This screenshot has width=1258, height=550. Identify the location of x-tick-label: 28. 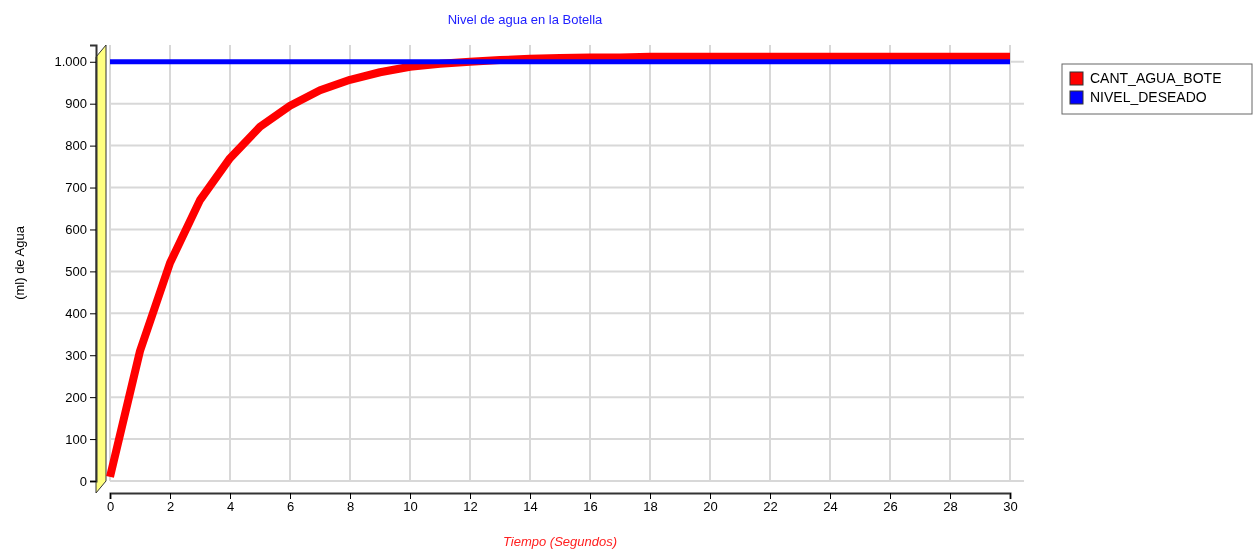
(950, 507).